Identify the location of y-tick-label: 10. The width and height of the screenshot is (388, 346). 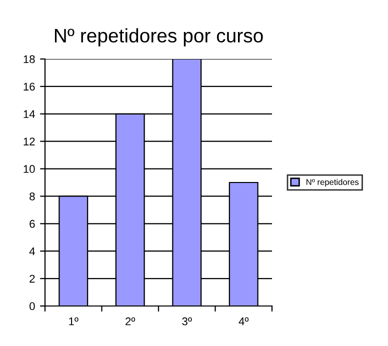
(29, 169).